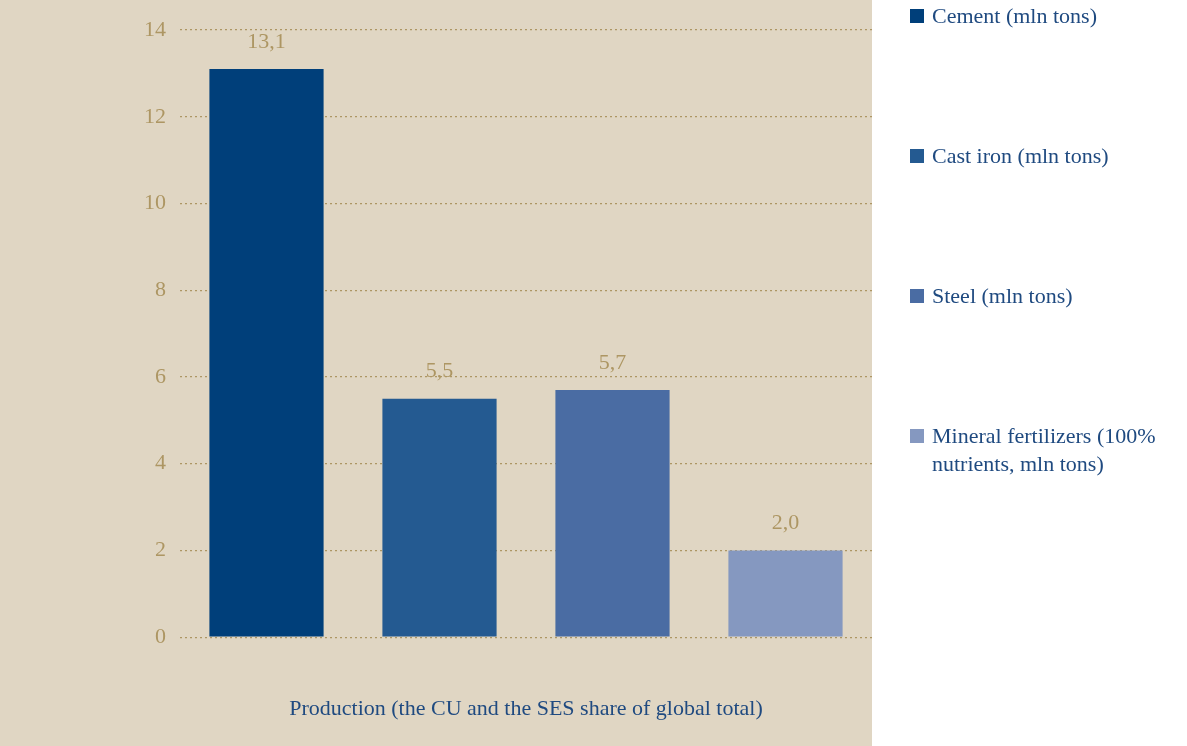 This screenshot has width=1187, height=746. What do you see at coordinates (160, 549) in the screenshot?
I see `y-tick-label: 2` at bounding box center [160, 549].